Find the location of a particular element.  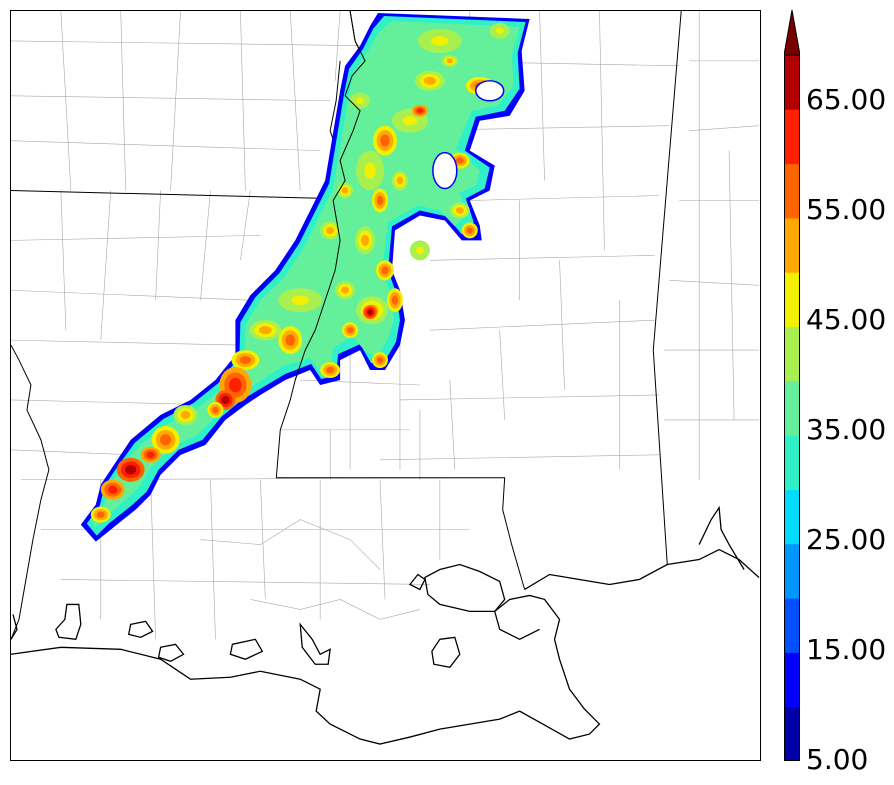

colorbar-label-65: 65.00 is located at coordinates (846, 99).